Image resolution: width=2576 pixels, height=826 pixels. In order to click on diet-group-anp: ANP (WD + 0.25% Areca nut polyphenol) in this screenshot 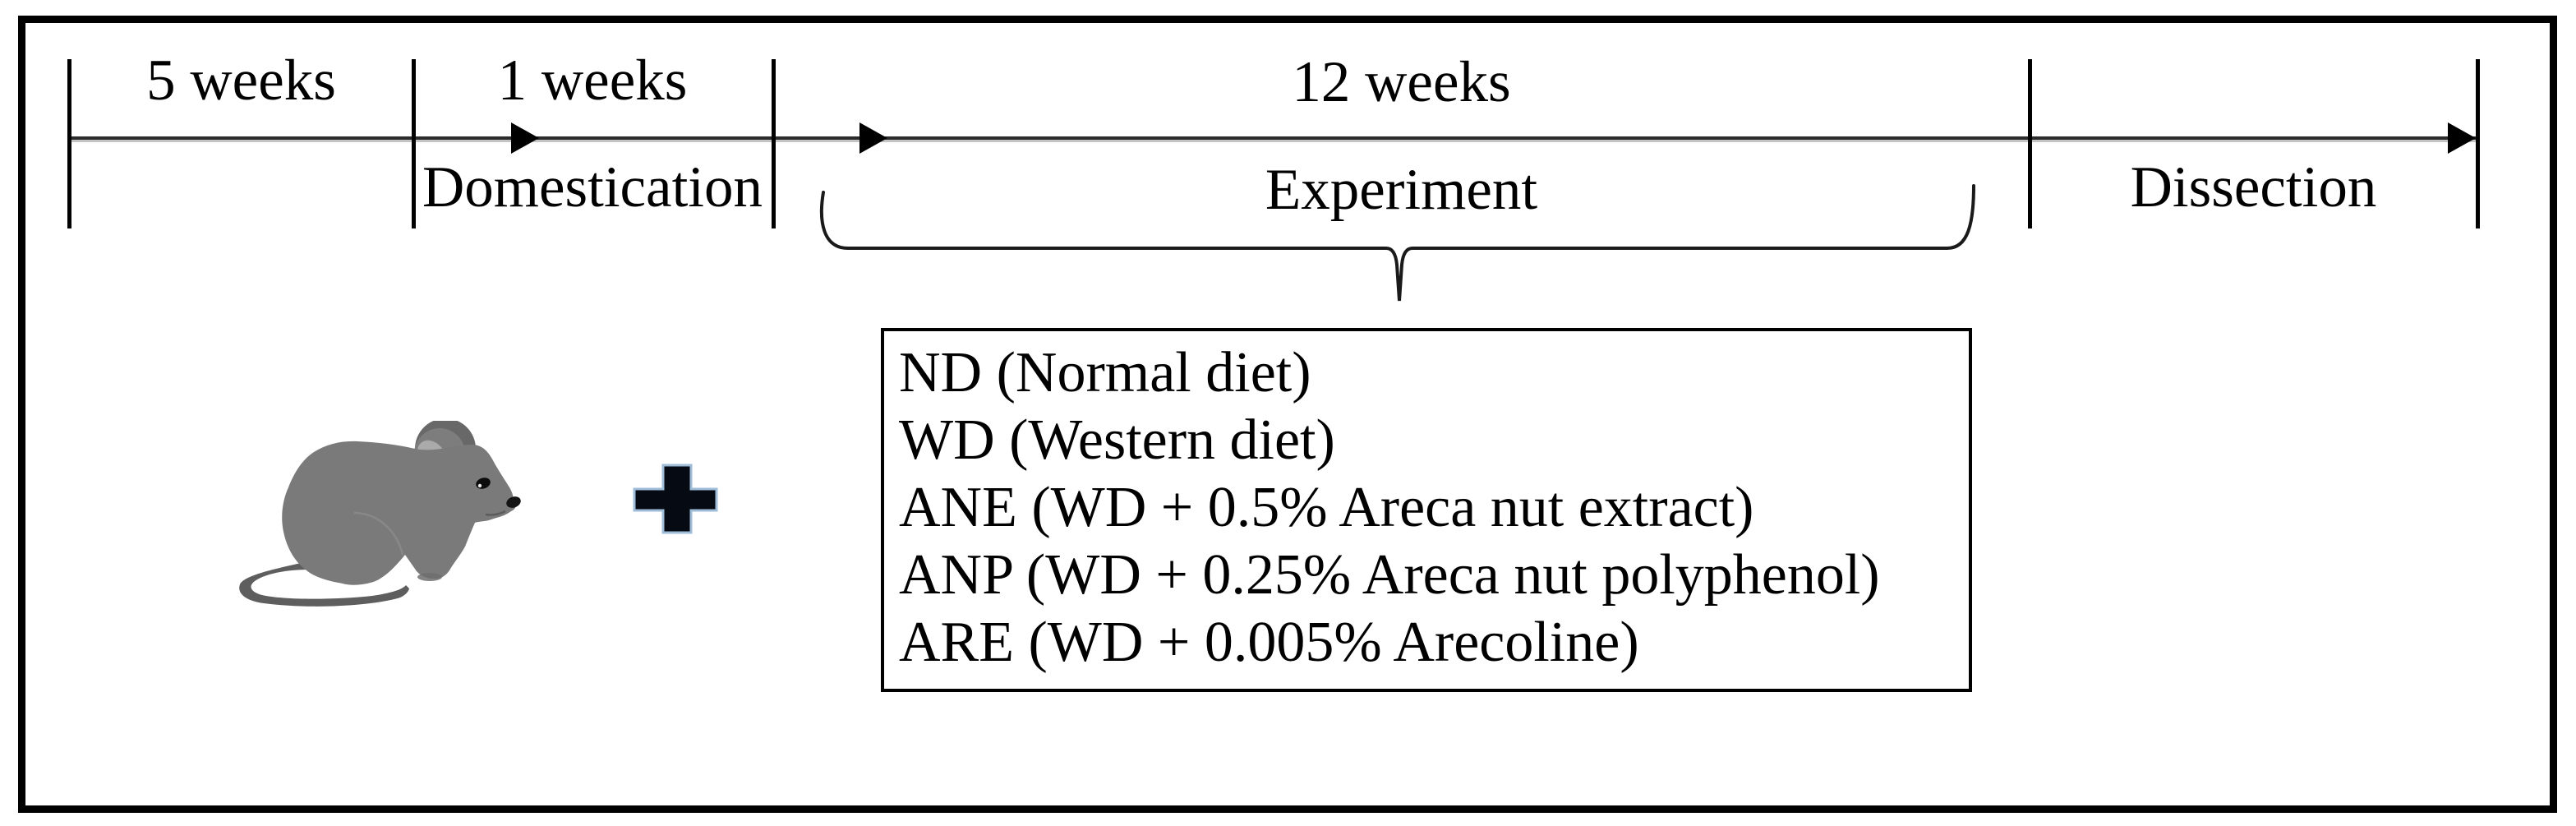, I will do `click(1389, 575)`.